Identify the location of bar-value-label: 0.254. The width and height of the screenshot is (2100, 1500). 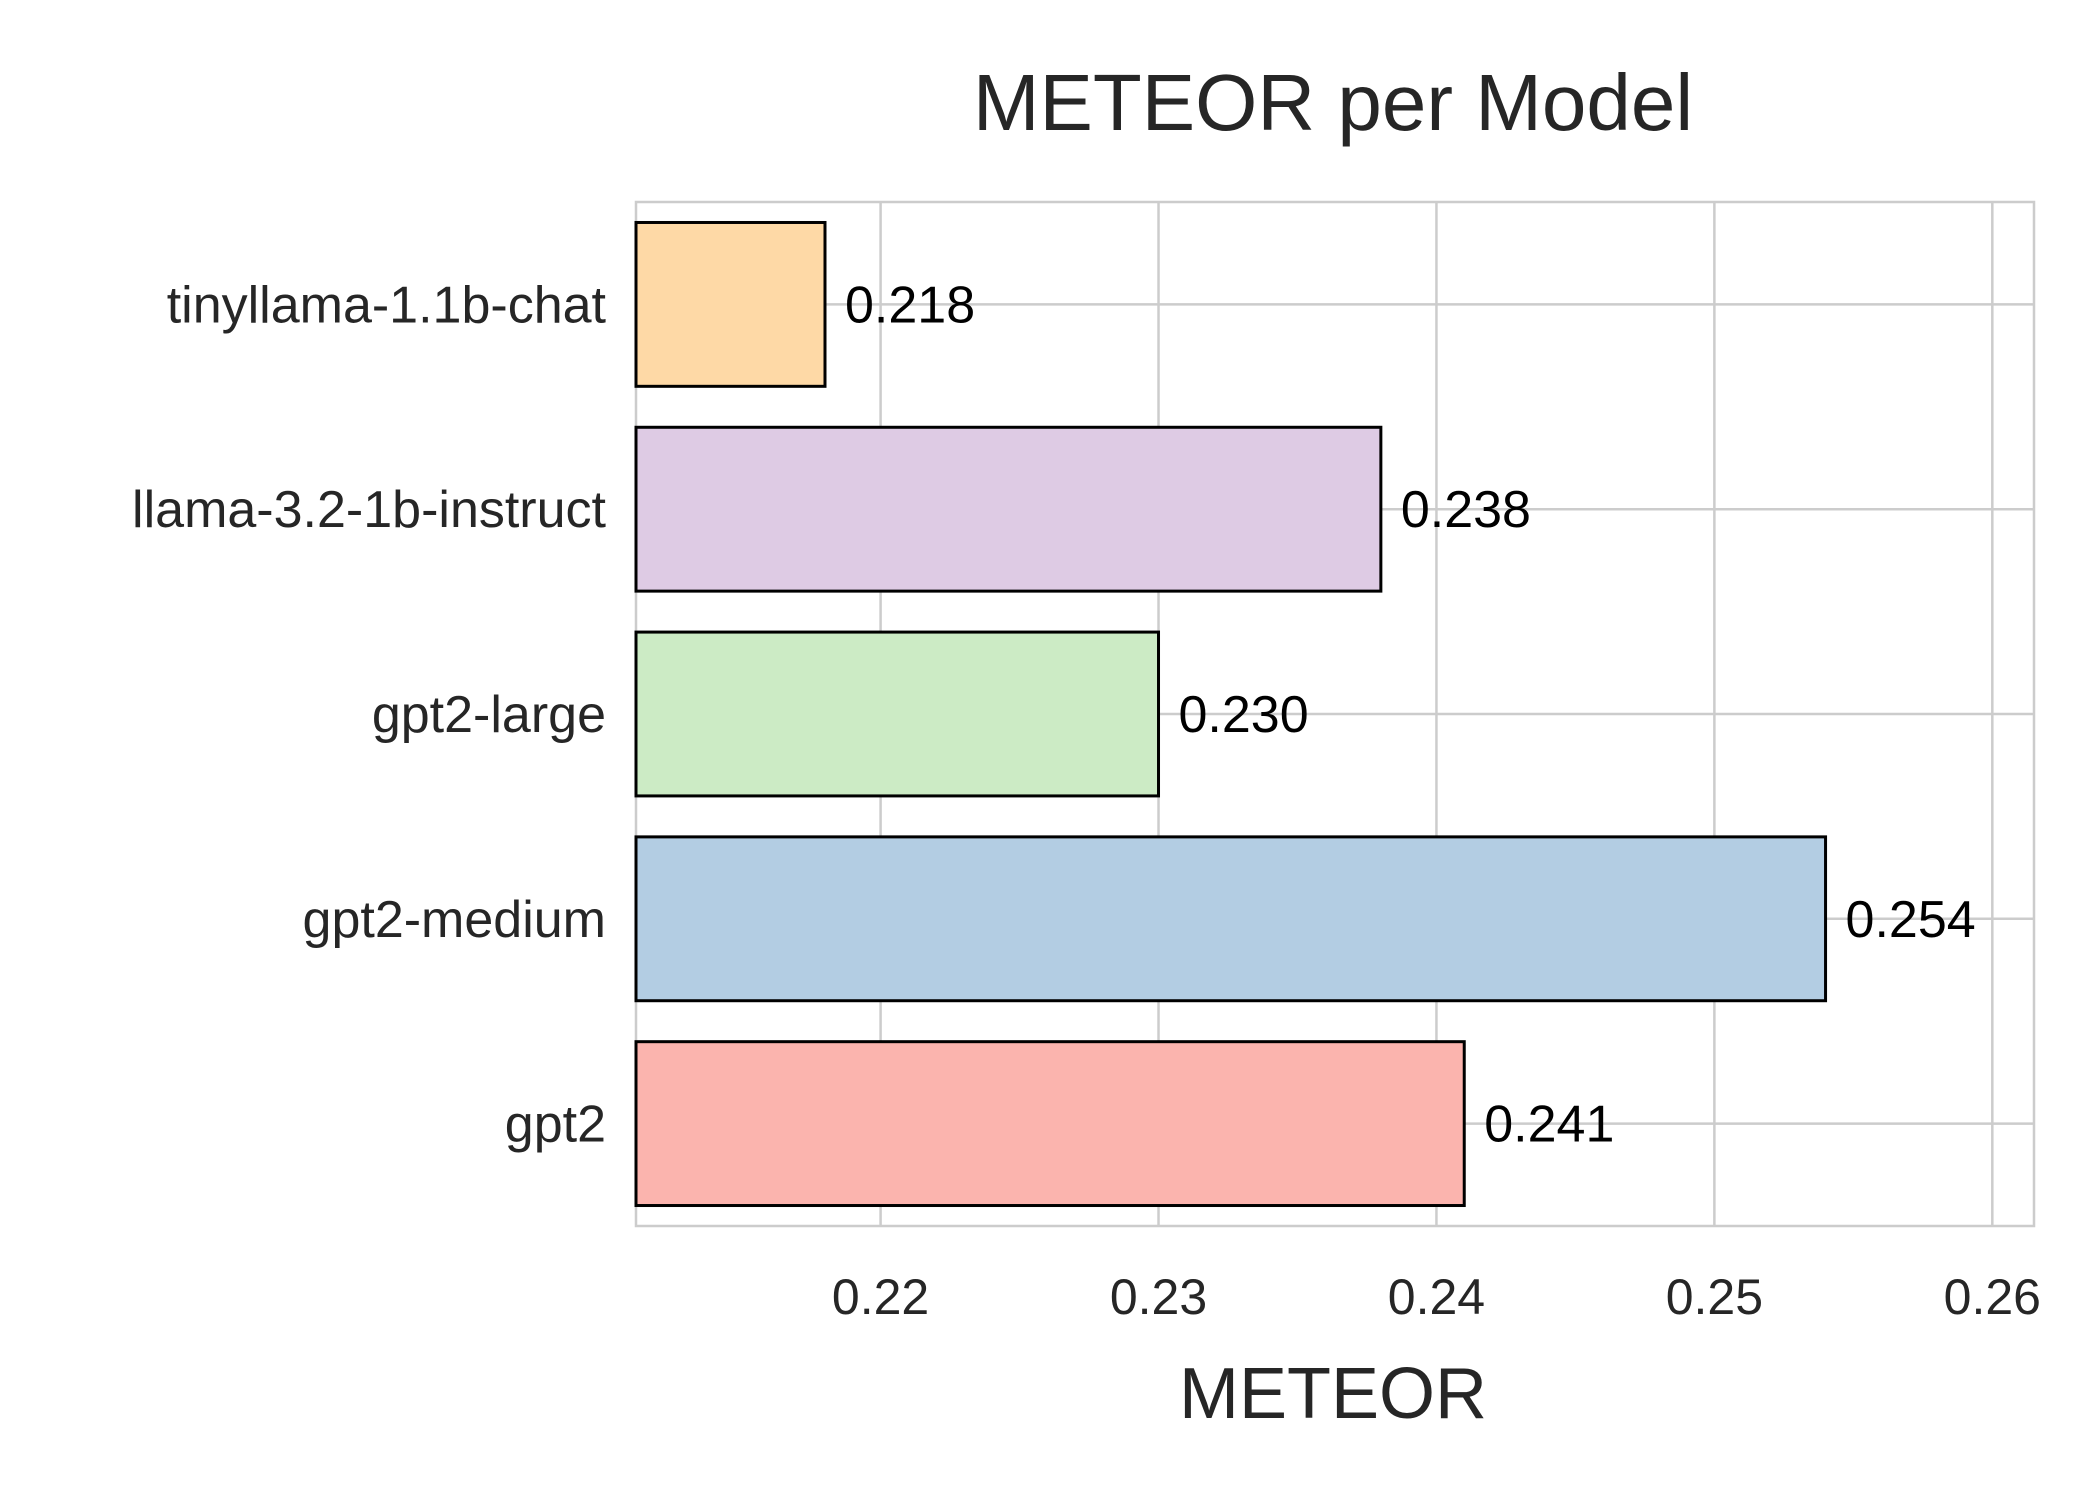
(1911, 920).